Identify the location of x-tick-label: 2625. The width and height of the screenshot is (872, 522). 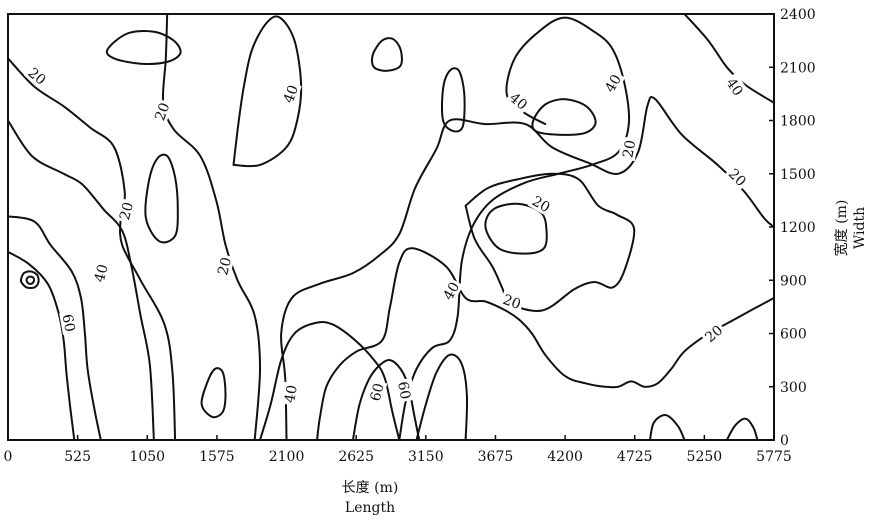
(356, 457).